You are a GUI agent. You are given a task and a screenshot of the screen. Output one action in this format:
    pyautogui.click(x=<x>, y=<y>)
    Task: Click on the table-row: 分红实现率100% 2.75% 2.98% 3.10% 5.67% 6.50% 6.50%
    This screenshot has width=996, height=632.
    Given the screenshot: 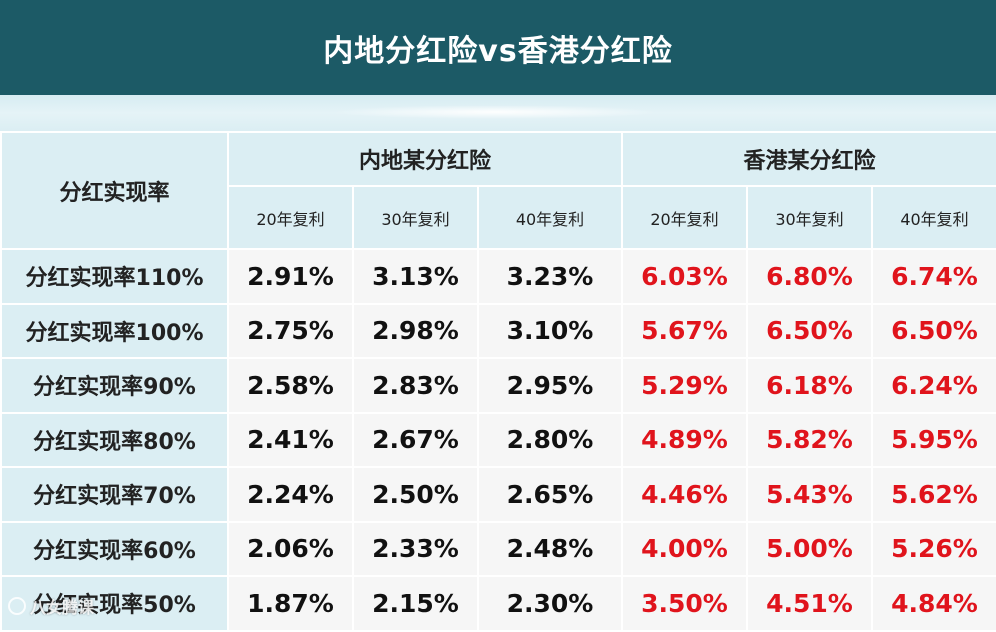 What is the action you would take?
    pyautogui.click(x=498, y=330)
    